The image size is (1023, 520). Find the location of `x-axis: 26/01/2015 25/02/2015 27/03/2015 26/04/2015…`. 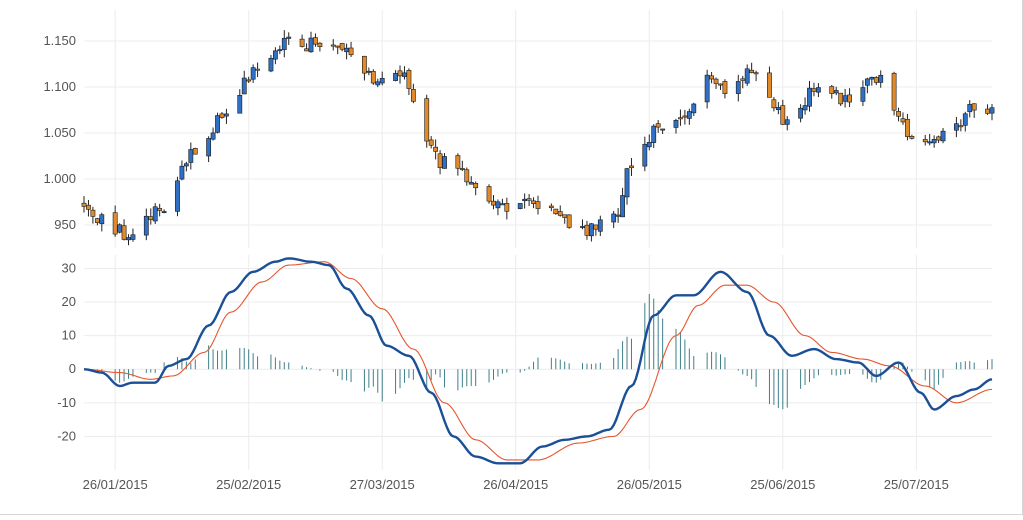

x-axis: 26/01/2015 25/02/2015 27/03/2015 26/04/2015… is located at coordinates (516, 484).